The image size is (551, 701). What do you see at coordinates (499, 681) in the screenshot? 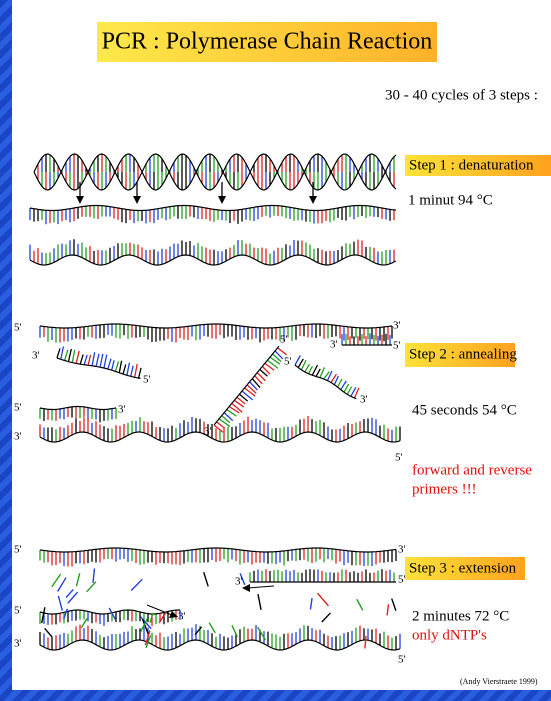
I see `credit: (Andy Vierstraete 1999)` at bounding box center [499, 681].